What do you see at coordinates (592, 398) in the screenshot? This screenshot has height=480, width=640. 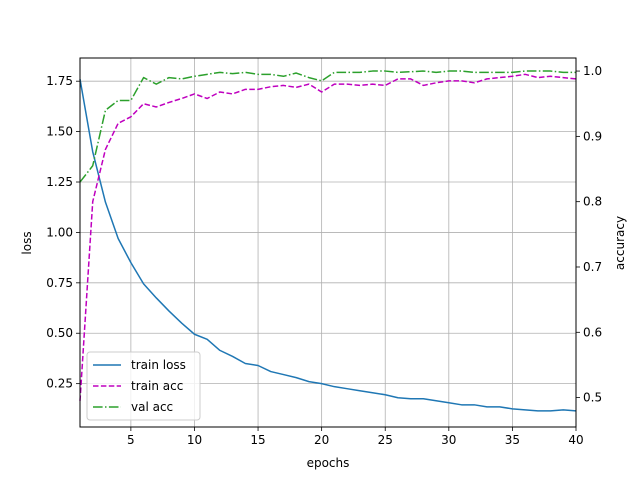 I see `y-right-tick-label: 0.5` at bounding box center [592, 398].